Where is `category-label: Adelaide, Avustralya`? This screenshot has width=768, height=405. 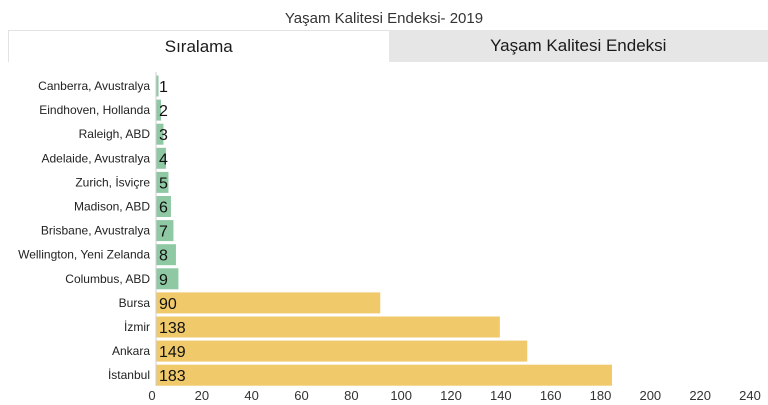
category-label: Adelaide, Avustralya is located at coordinates (95, 158).